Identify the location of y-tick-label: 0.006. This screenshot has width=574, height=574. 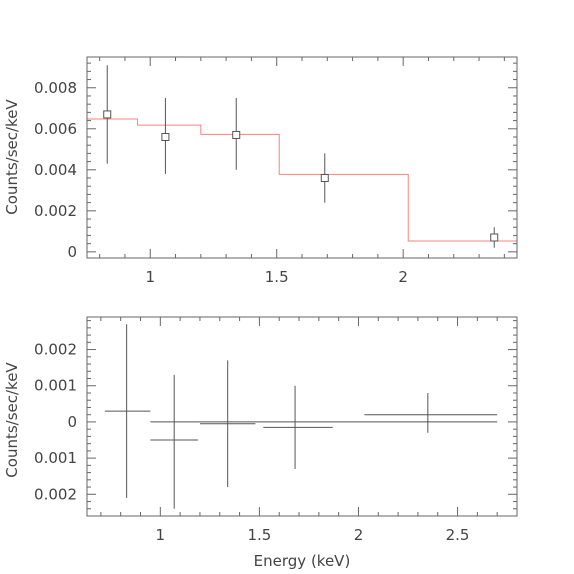
(55, 129).